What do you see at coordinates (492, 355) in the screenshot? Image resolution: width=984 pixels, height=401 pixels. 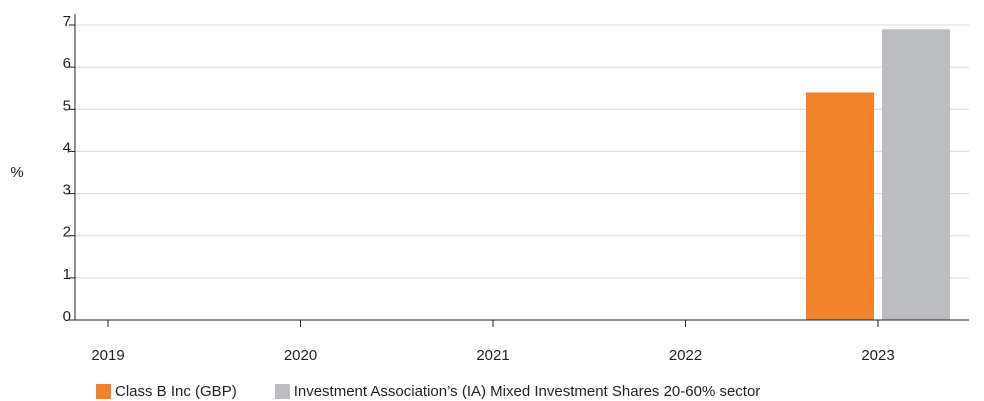 I see `x-tick-label: 2021` at bounding box center [492, 355].